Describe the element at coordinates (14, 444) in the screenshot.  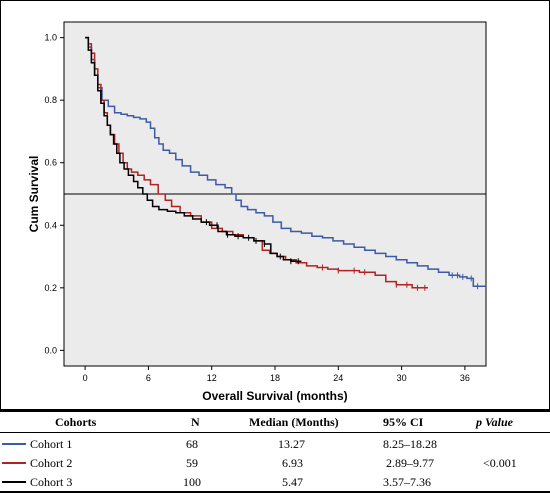
I see `cohort-1-swatch` at that location.